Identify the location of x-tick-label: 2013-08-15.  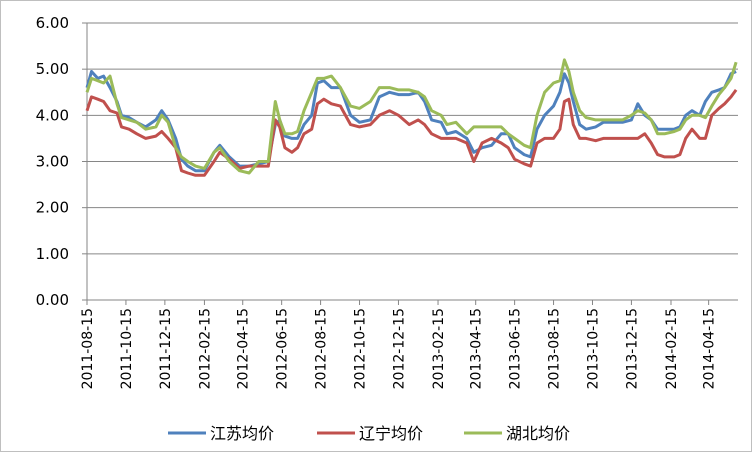
(555, 348).